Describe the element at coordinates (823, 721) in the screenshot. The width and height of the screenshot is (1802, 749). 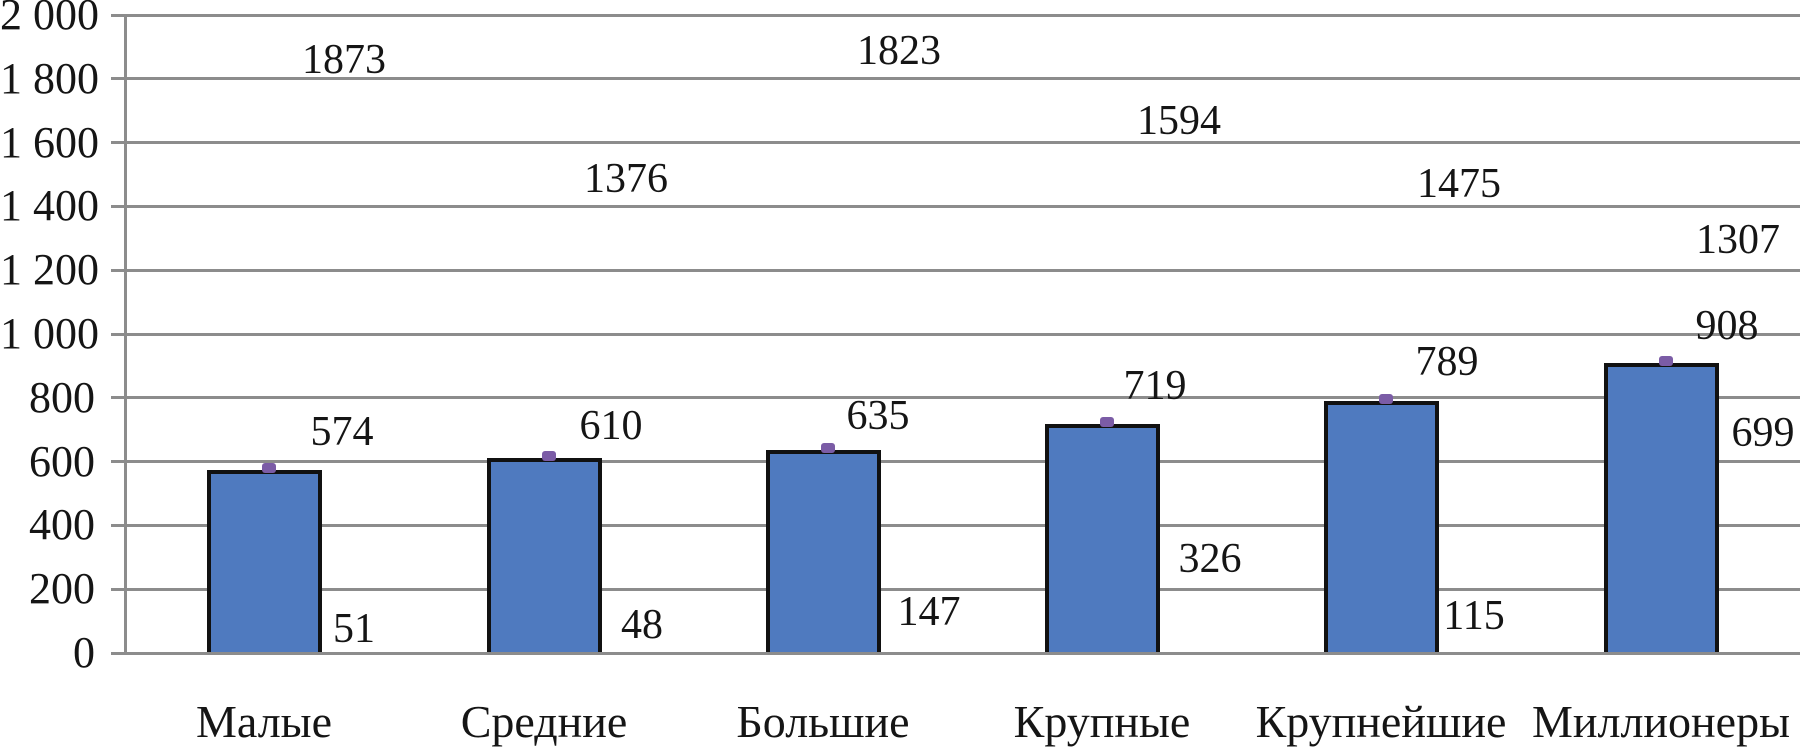
I see `category-label: Большие` at that location.